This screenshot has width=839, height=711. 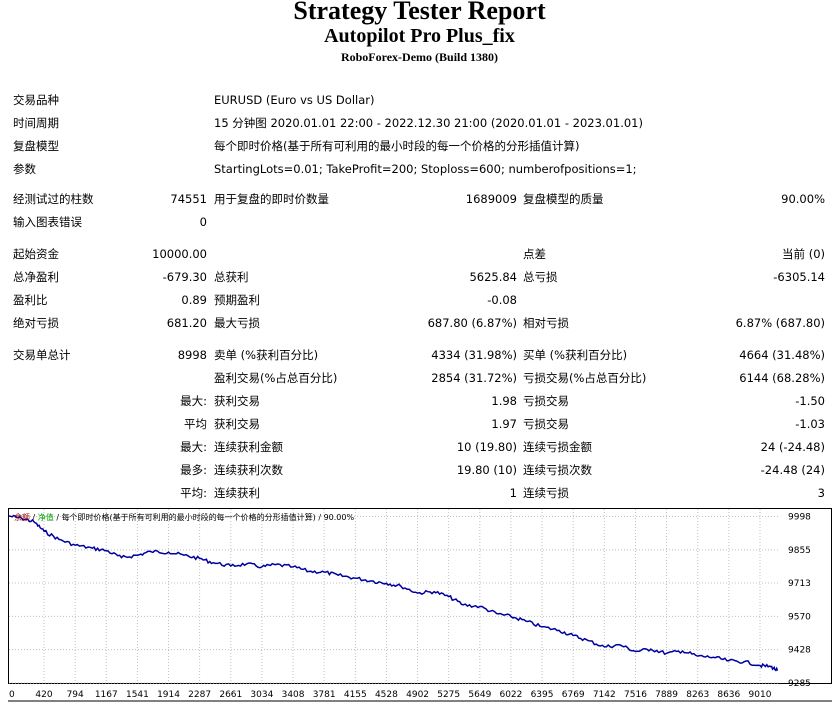 I want to click on legend-equity: 净值, so click(x=46, y=517).